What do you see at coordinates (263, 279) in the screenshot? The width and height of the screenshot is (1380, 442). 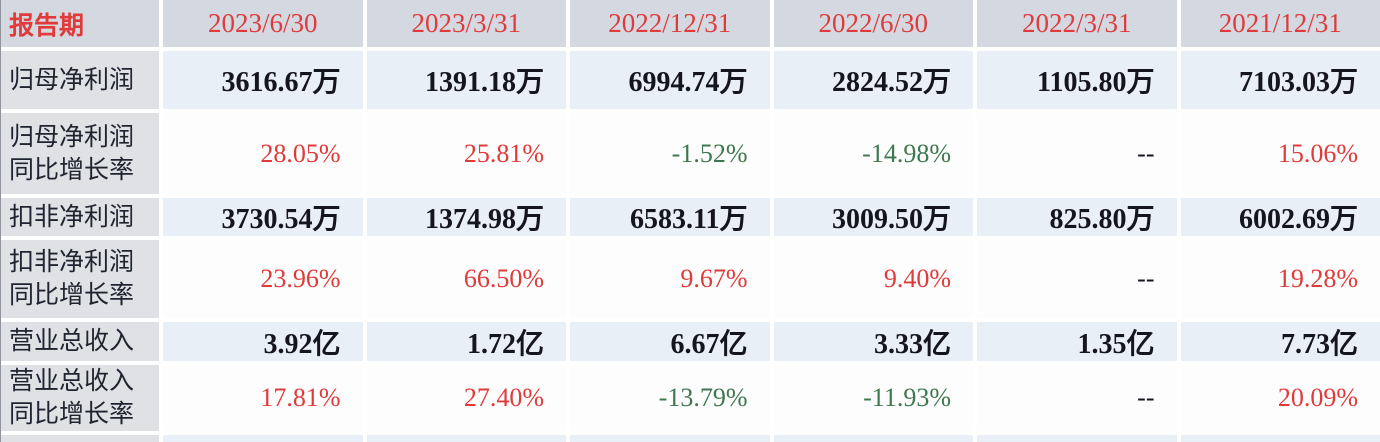 I see `cell-pct: 23.96%` at bounding box center [263, 279].